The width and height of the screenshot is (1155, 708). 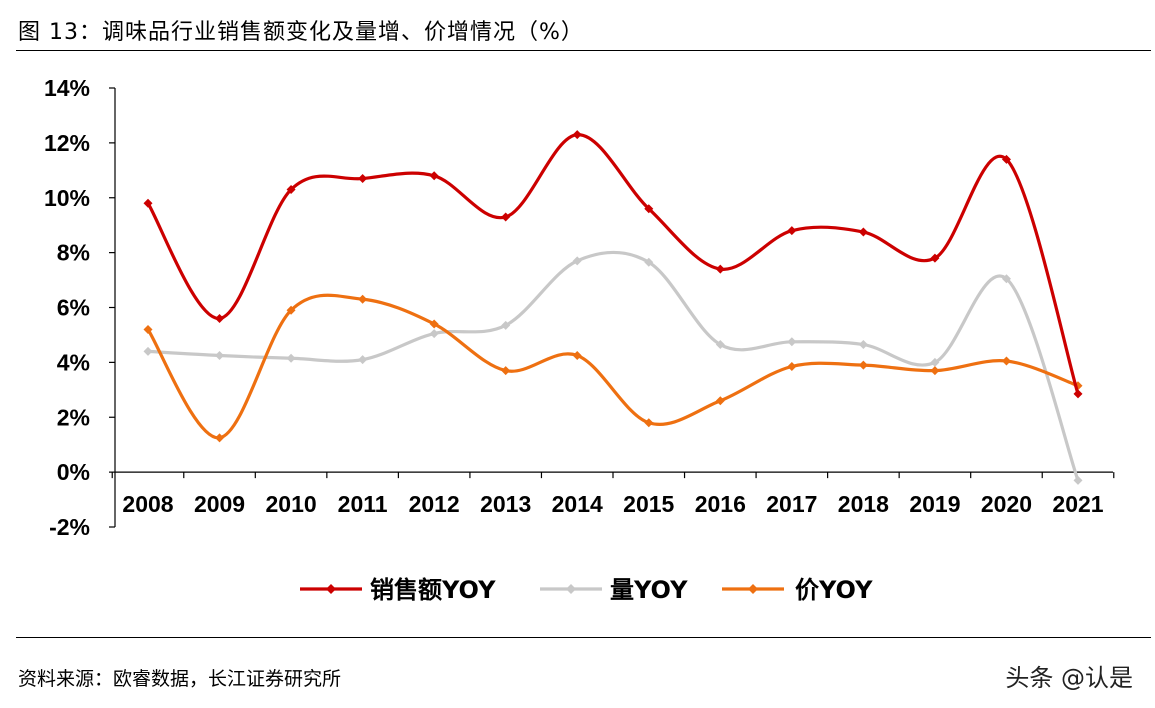 What do you see at coordinates (934, 504) in the screenshot?
I see `x-tick-label: 2019` at bounding box center [934, 504].